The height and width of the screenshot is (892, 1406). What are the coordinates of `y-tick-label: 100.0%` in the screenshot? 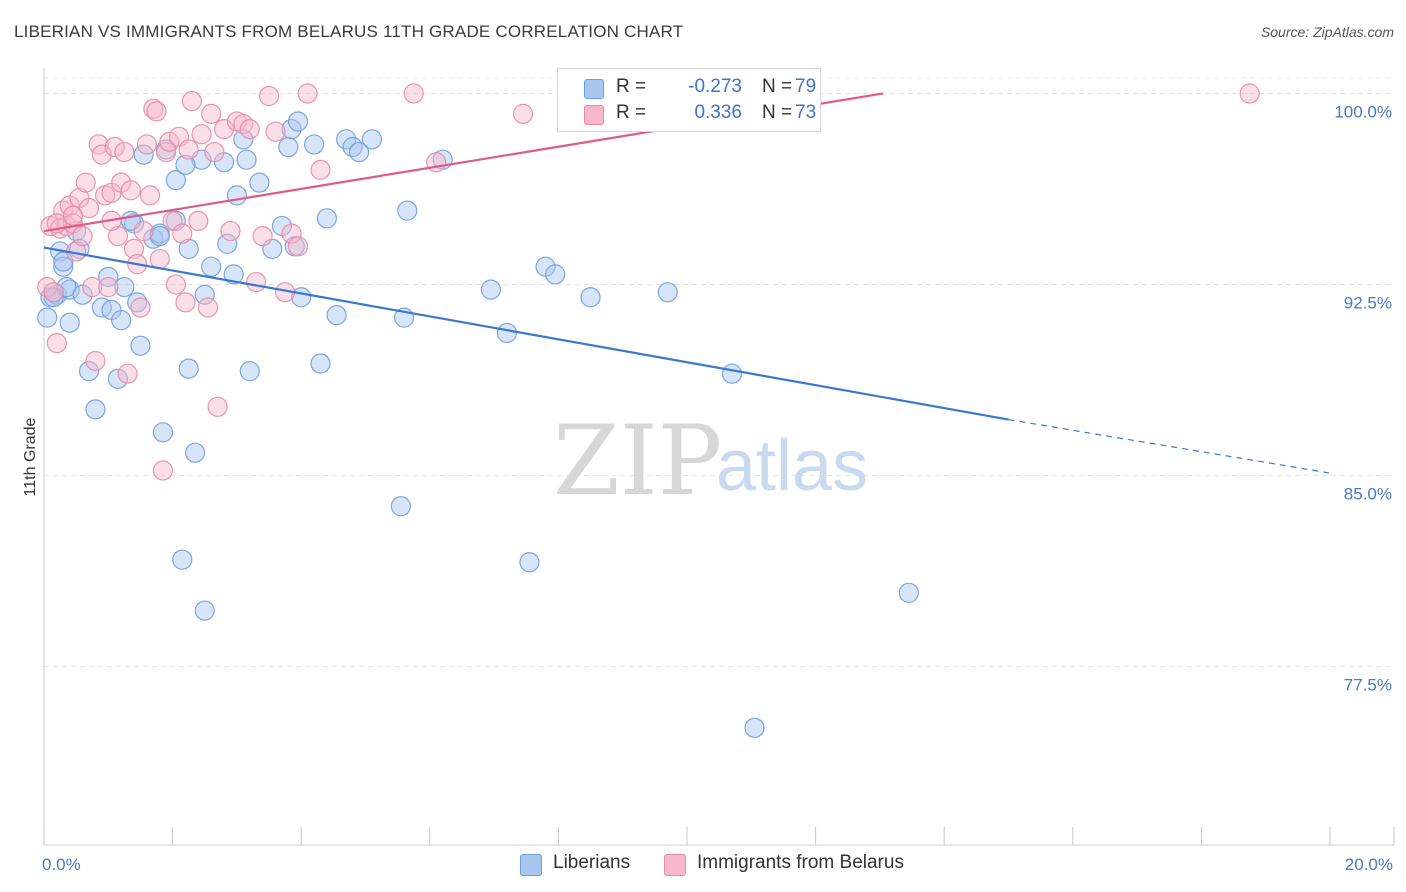 It's located at (1363, 111).